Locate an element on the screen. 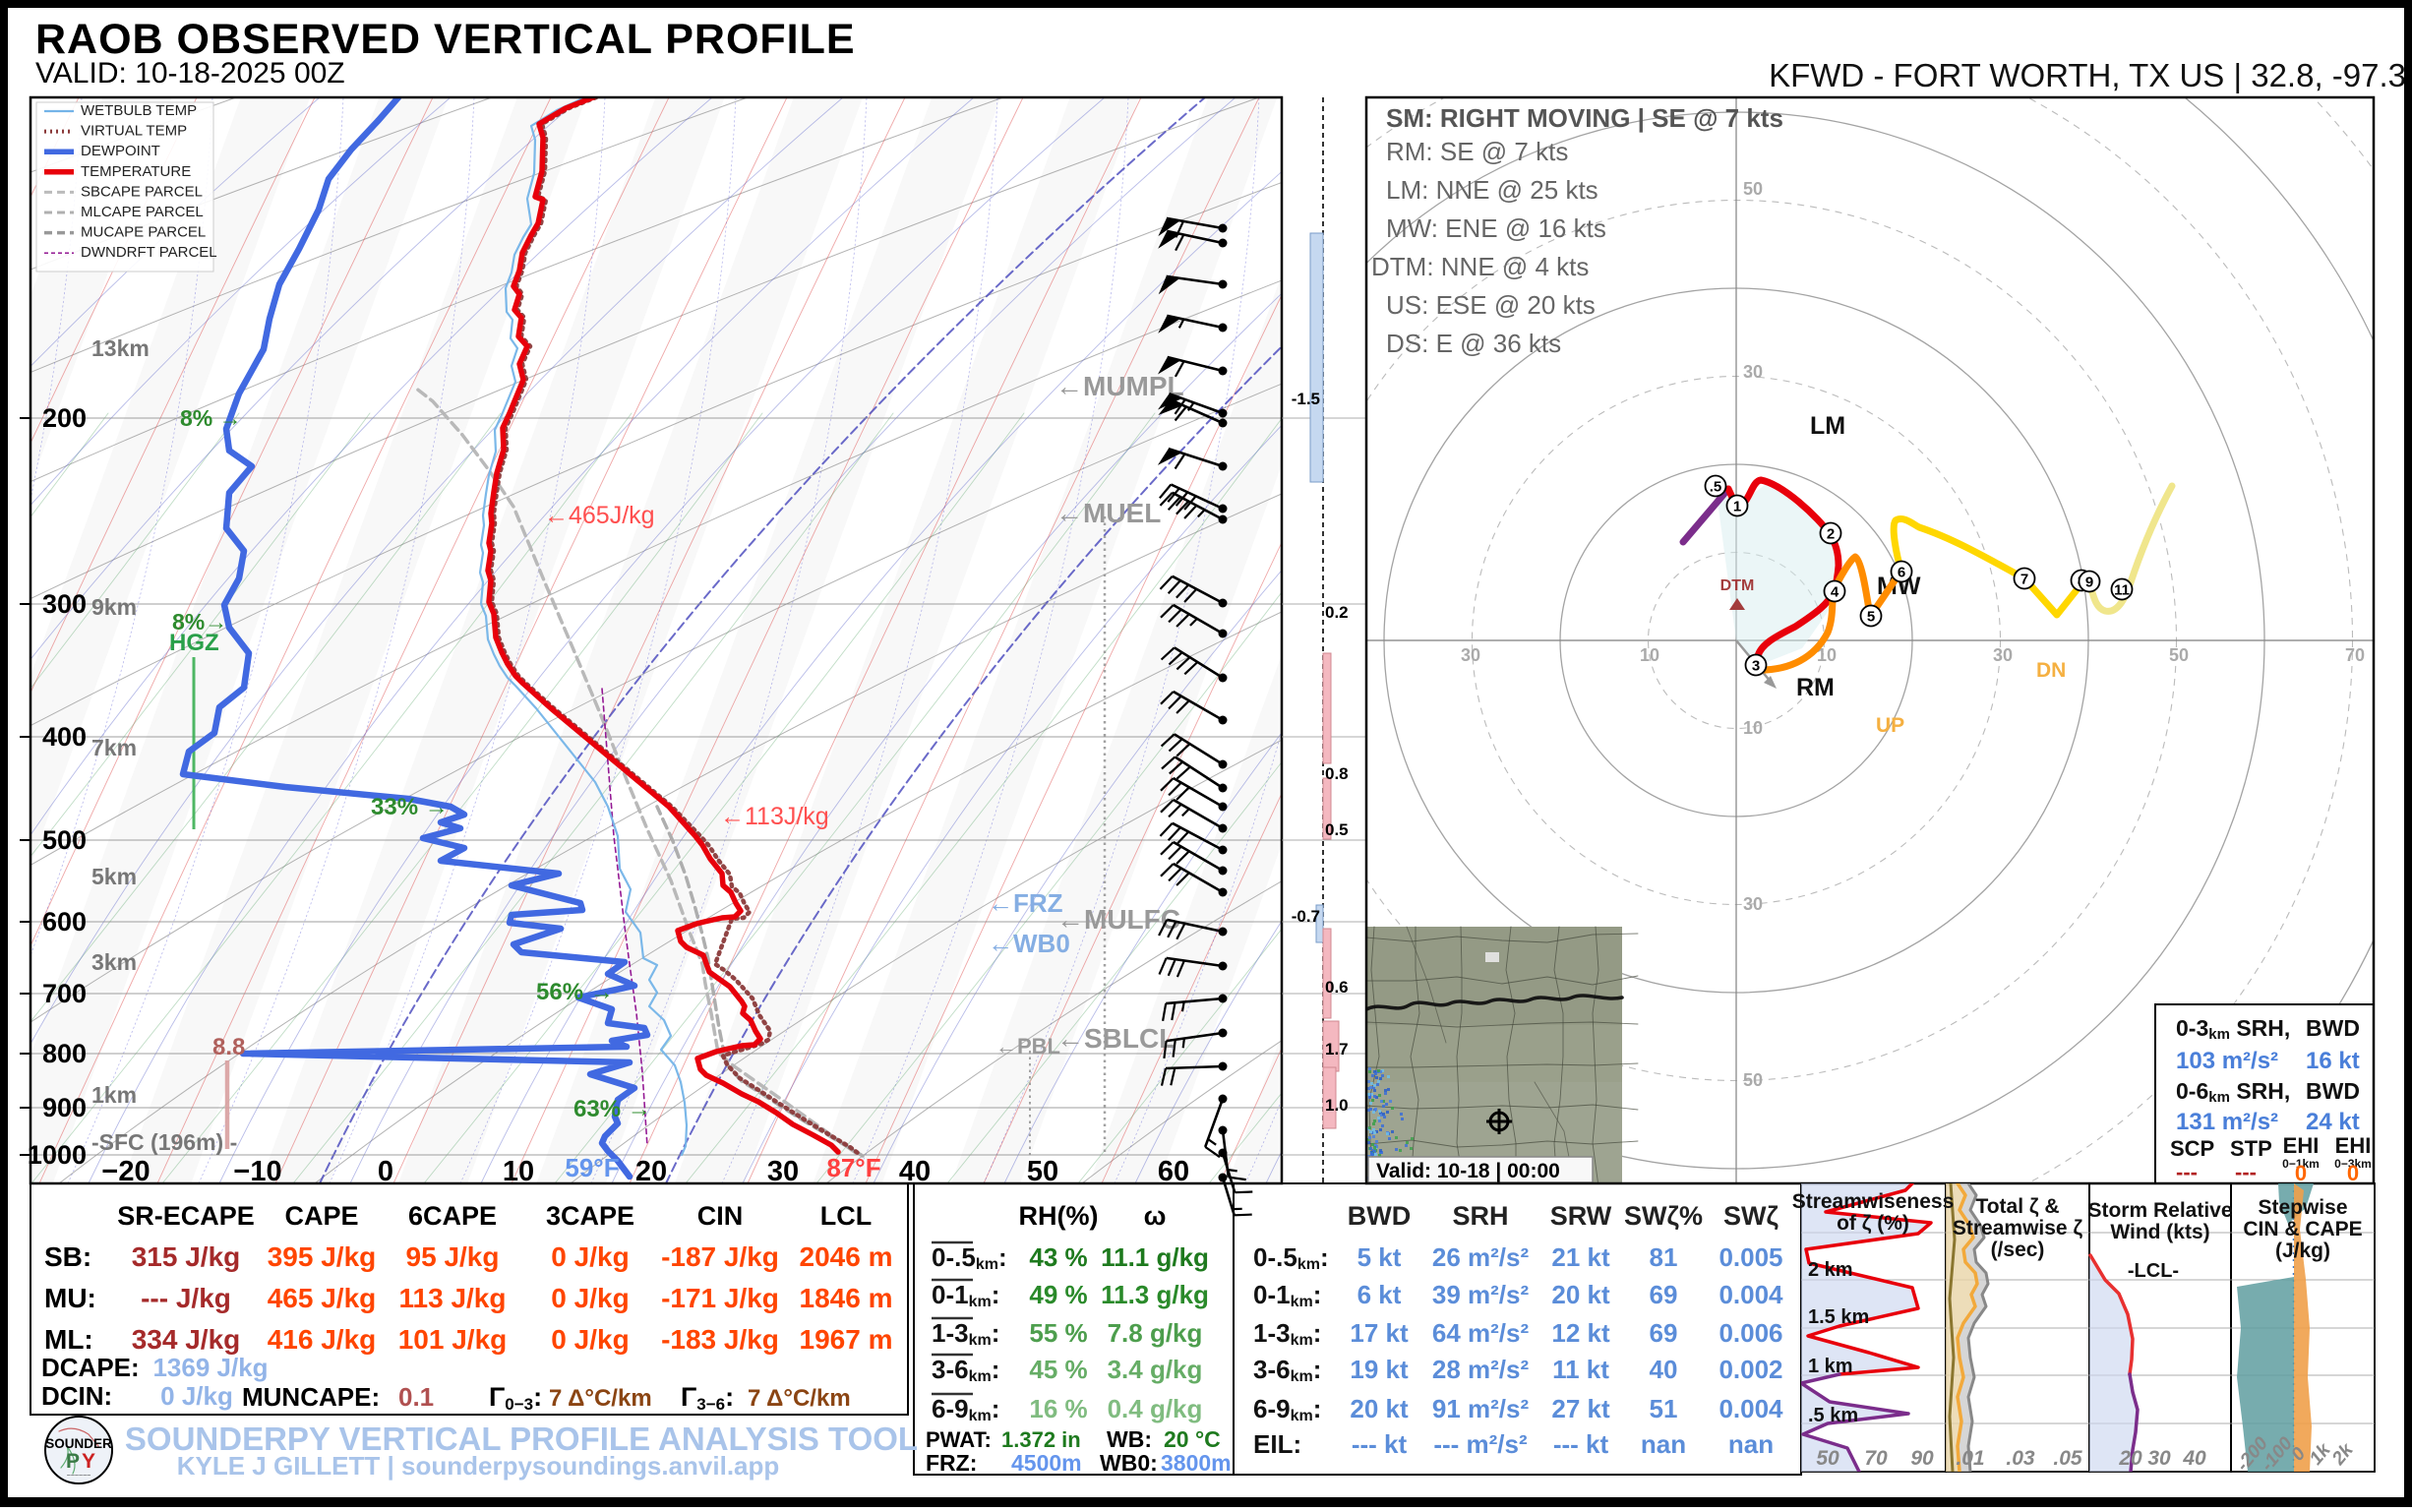  svg-text: HGZ is located at coordinates (194, 643).